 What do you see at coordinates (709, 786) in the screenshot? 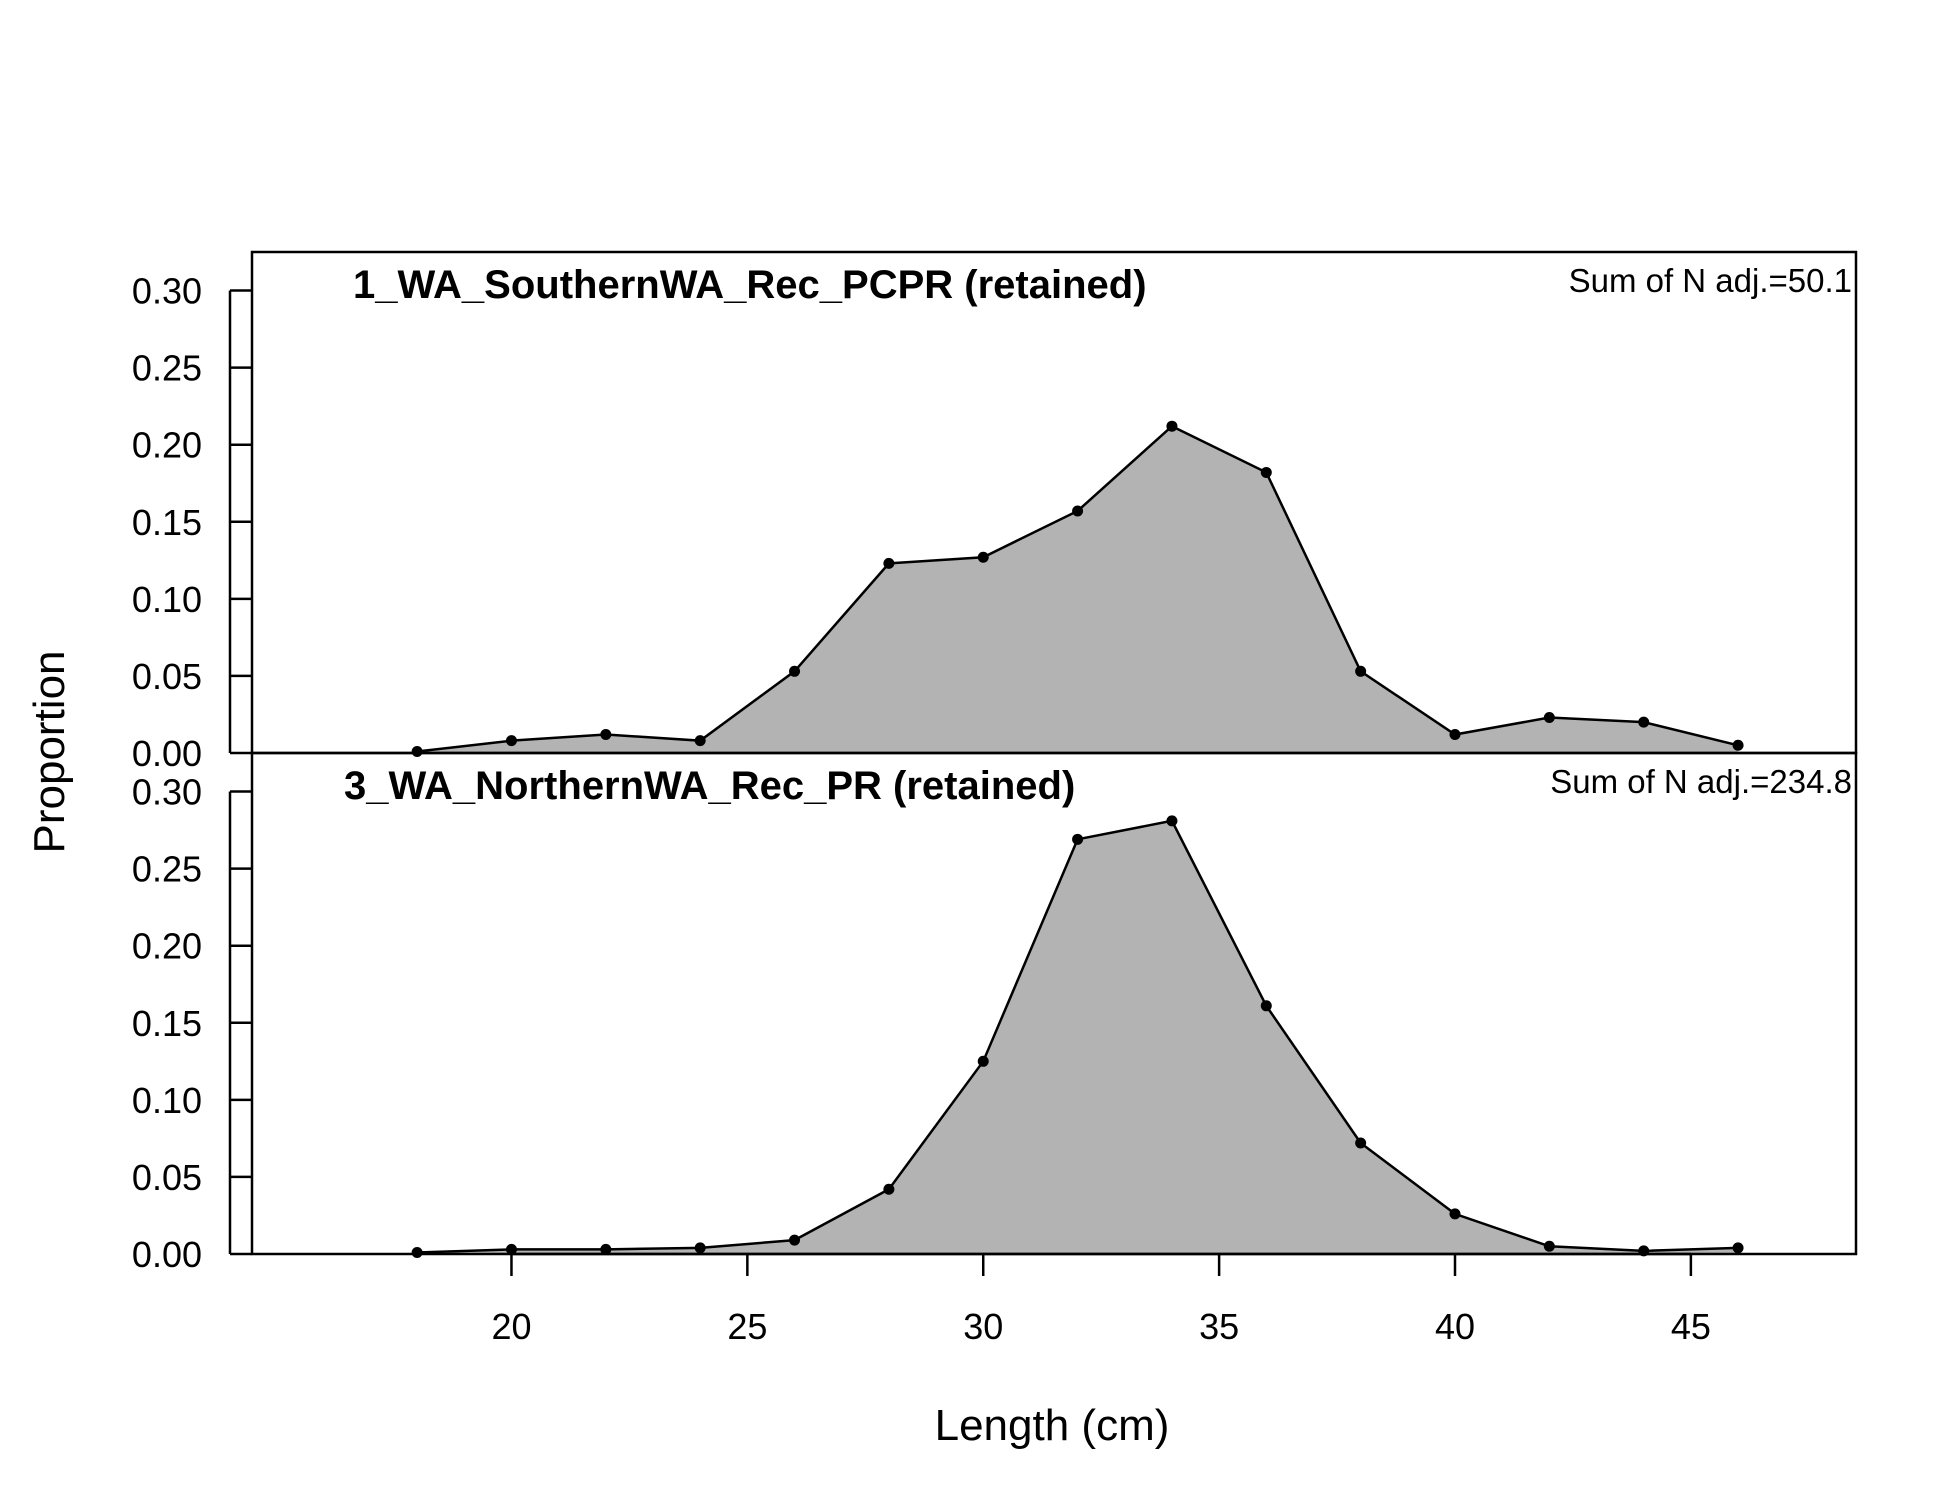
I see `panel-title: 3_WA_NorthernWA_Rec_PR (retained)` at bounding box center [709, 786].